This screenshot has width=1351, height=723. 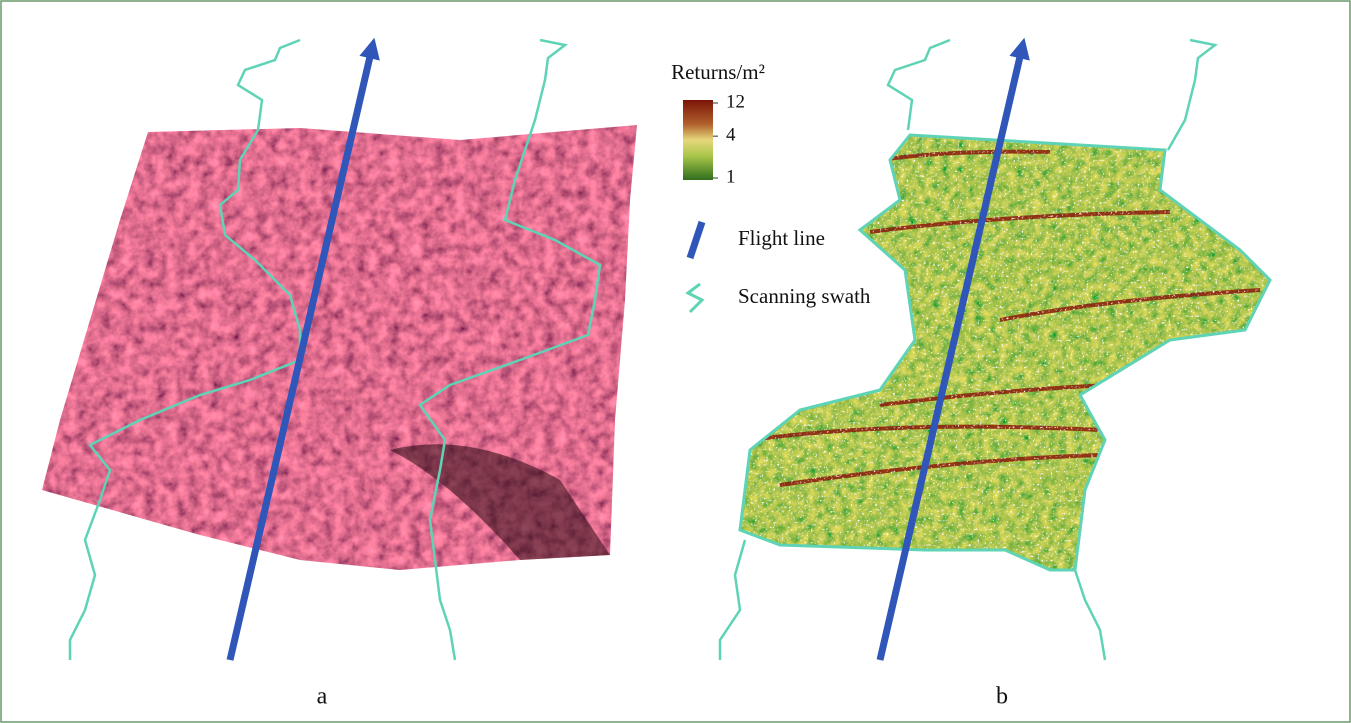 I want to click on legend-label: Scanning swath, so click(x=804, y=296).